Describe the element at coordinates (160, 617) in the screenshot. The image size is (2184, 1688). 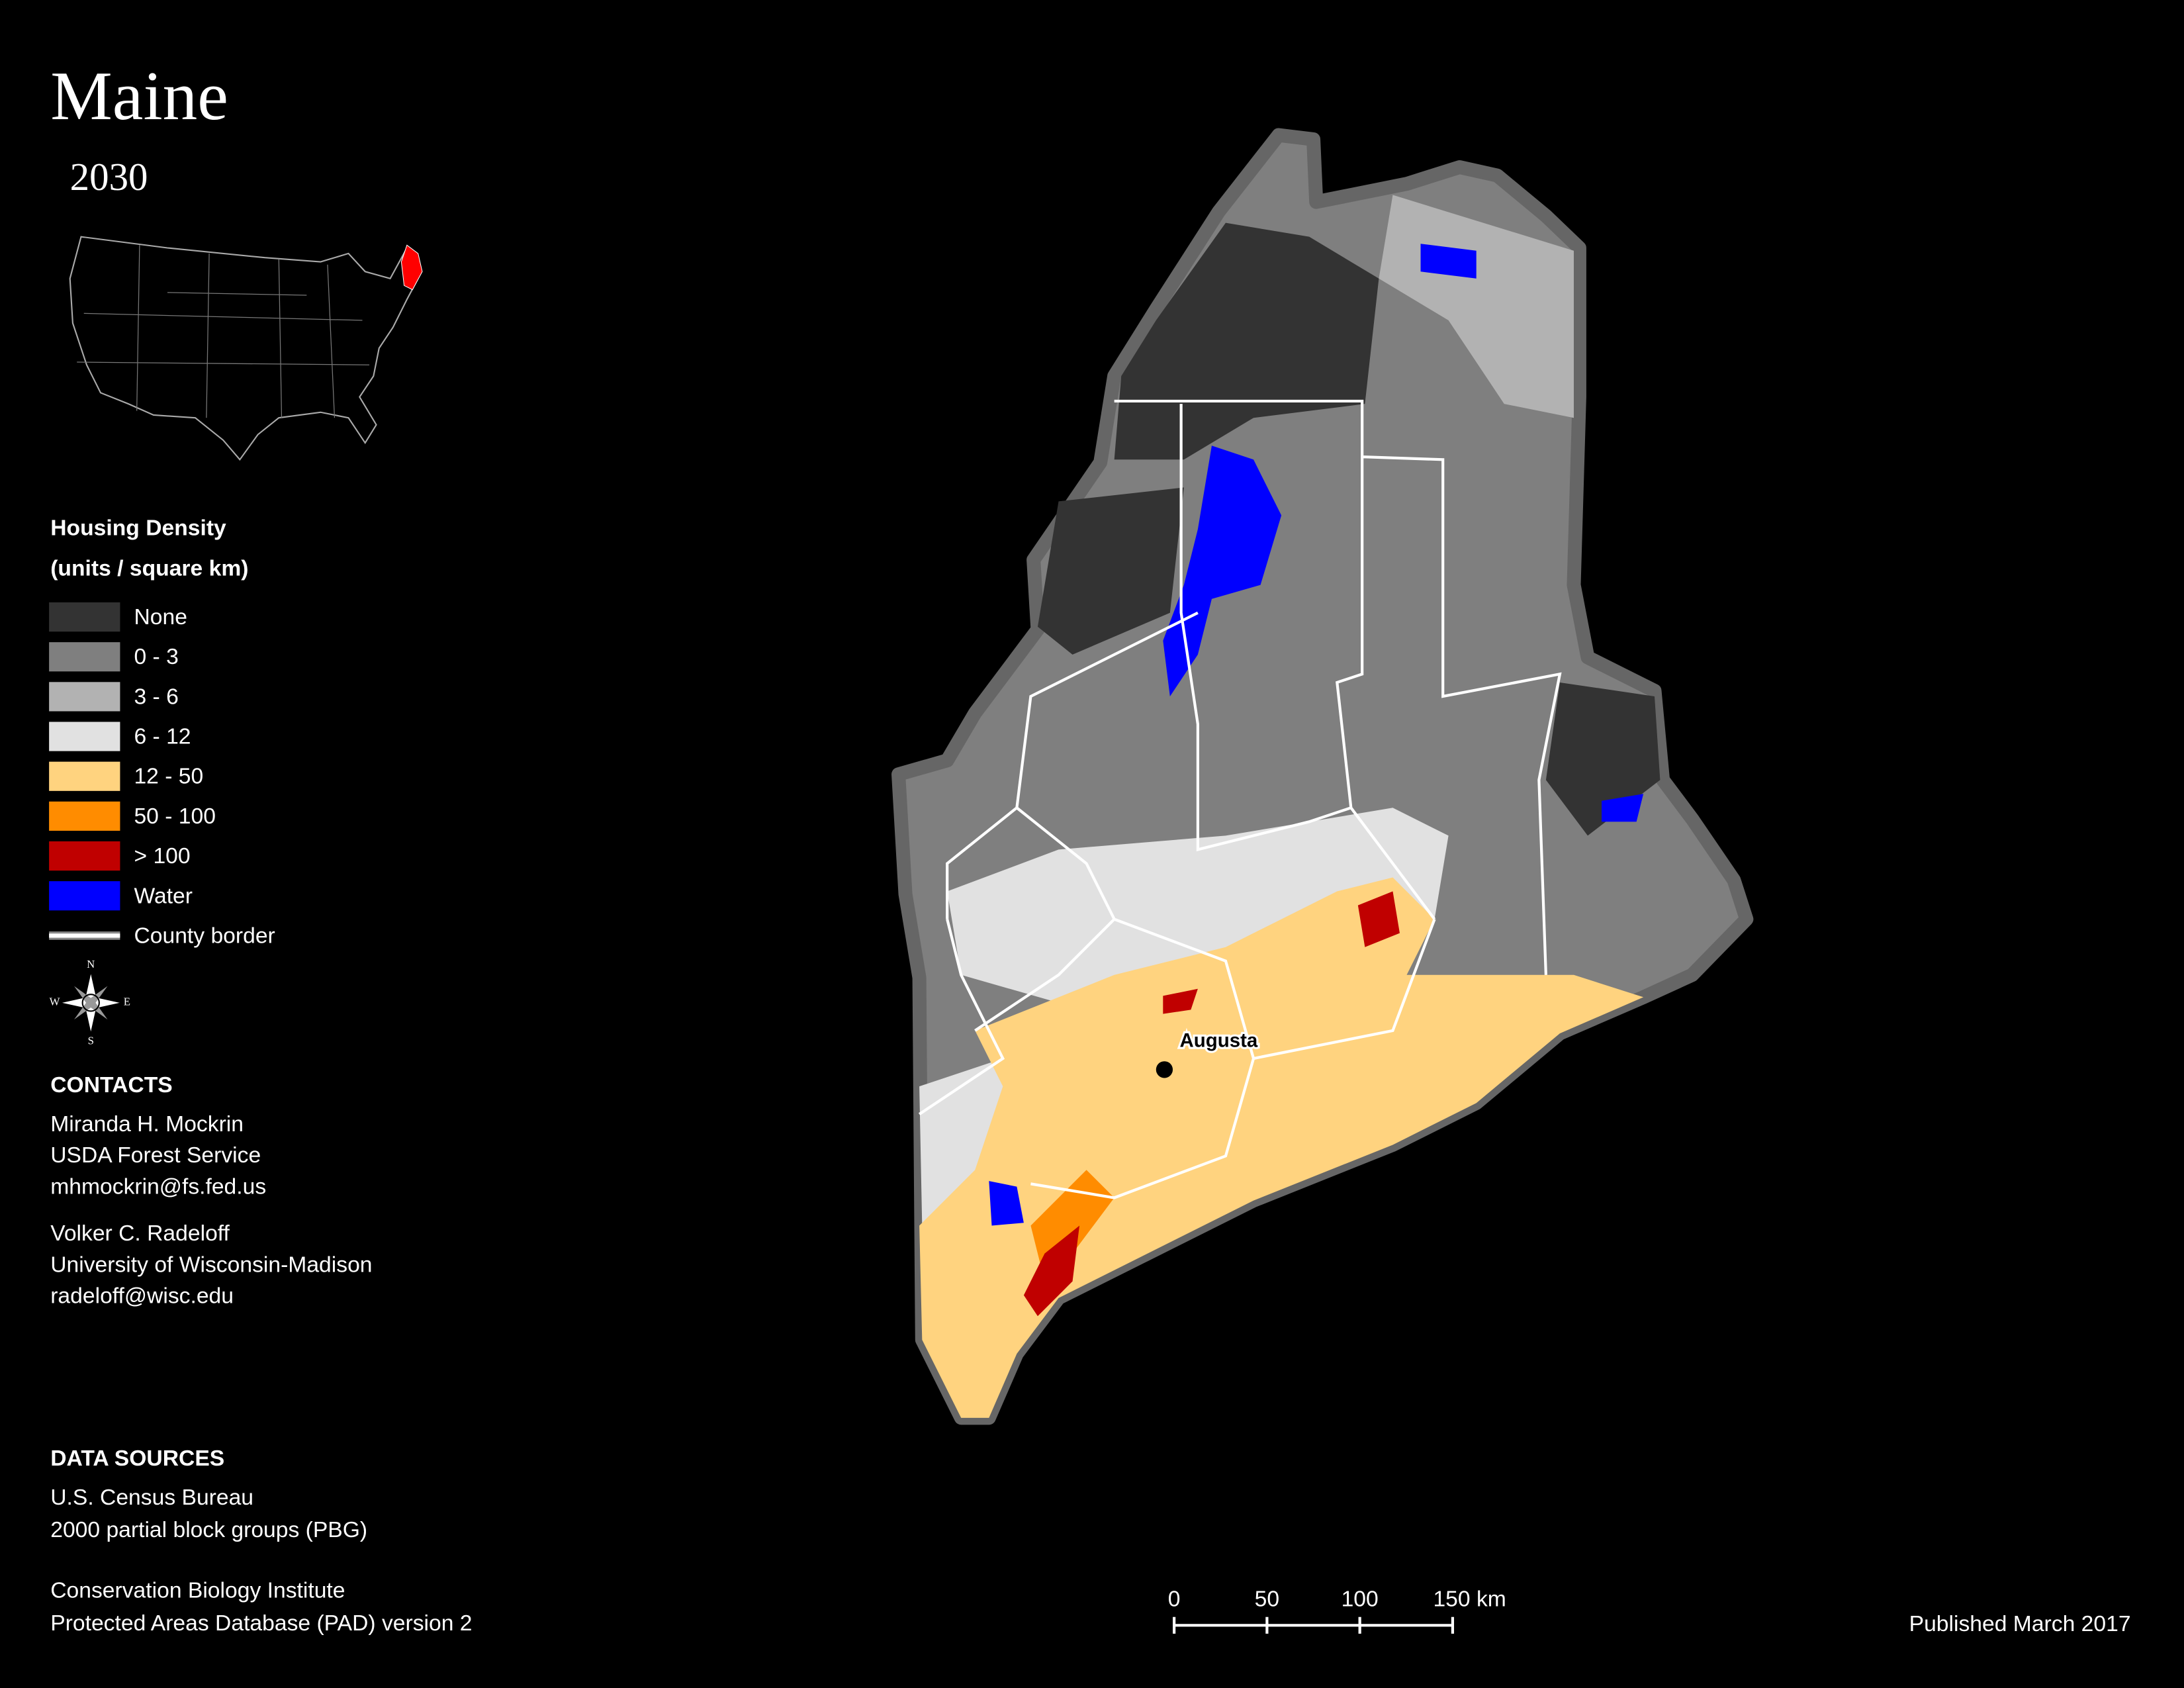
I see `legend-label: None` at that location.